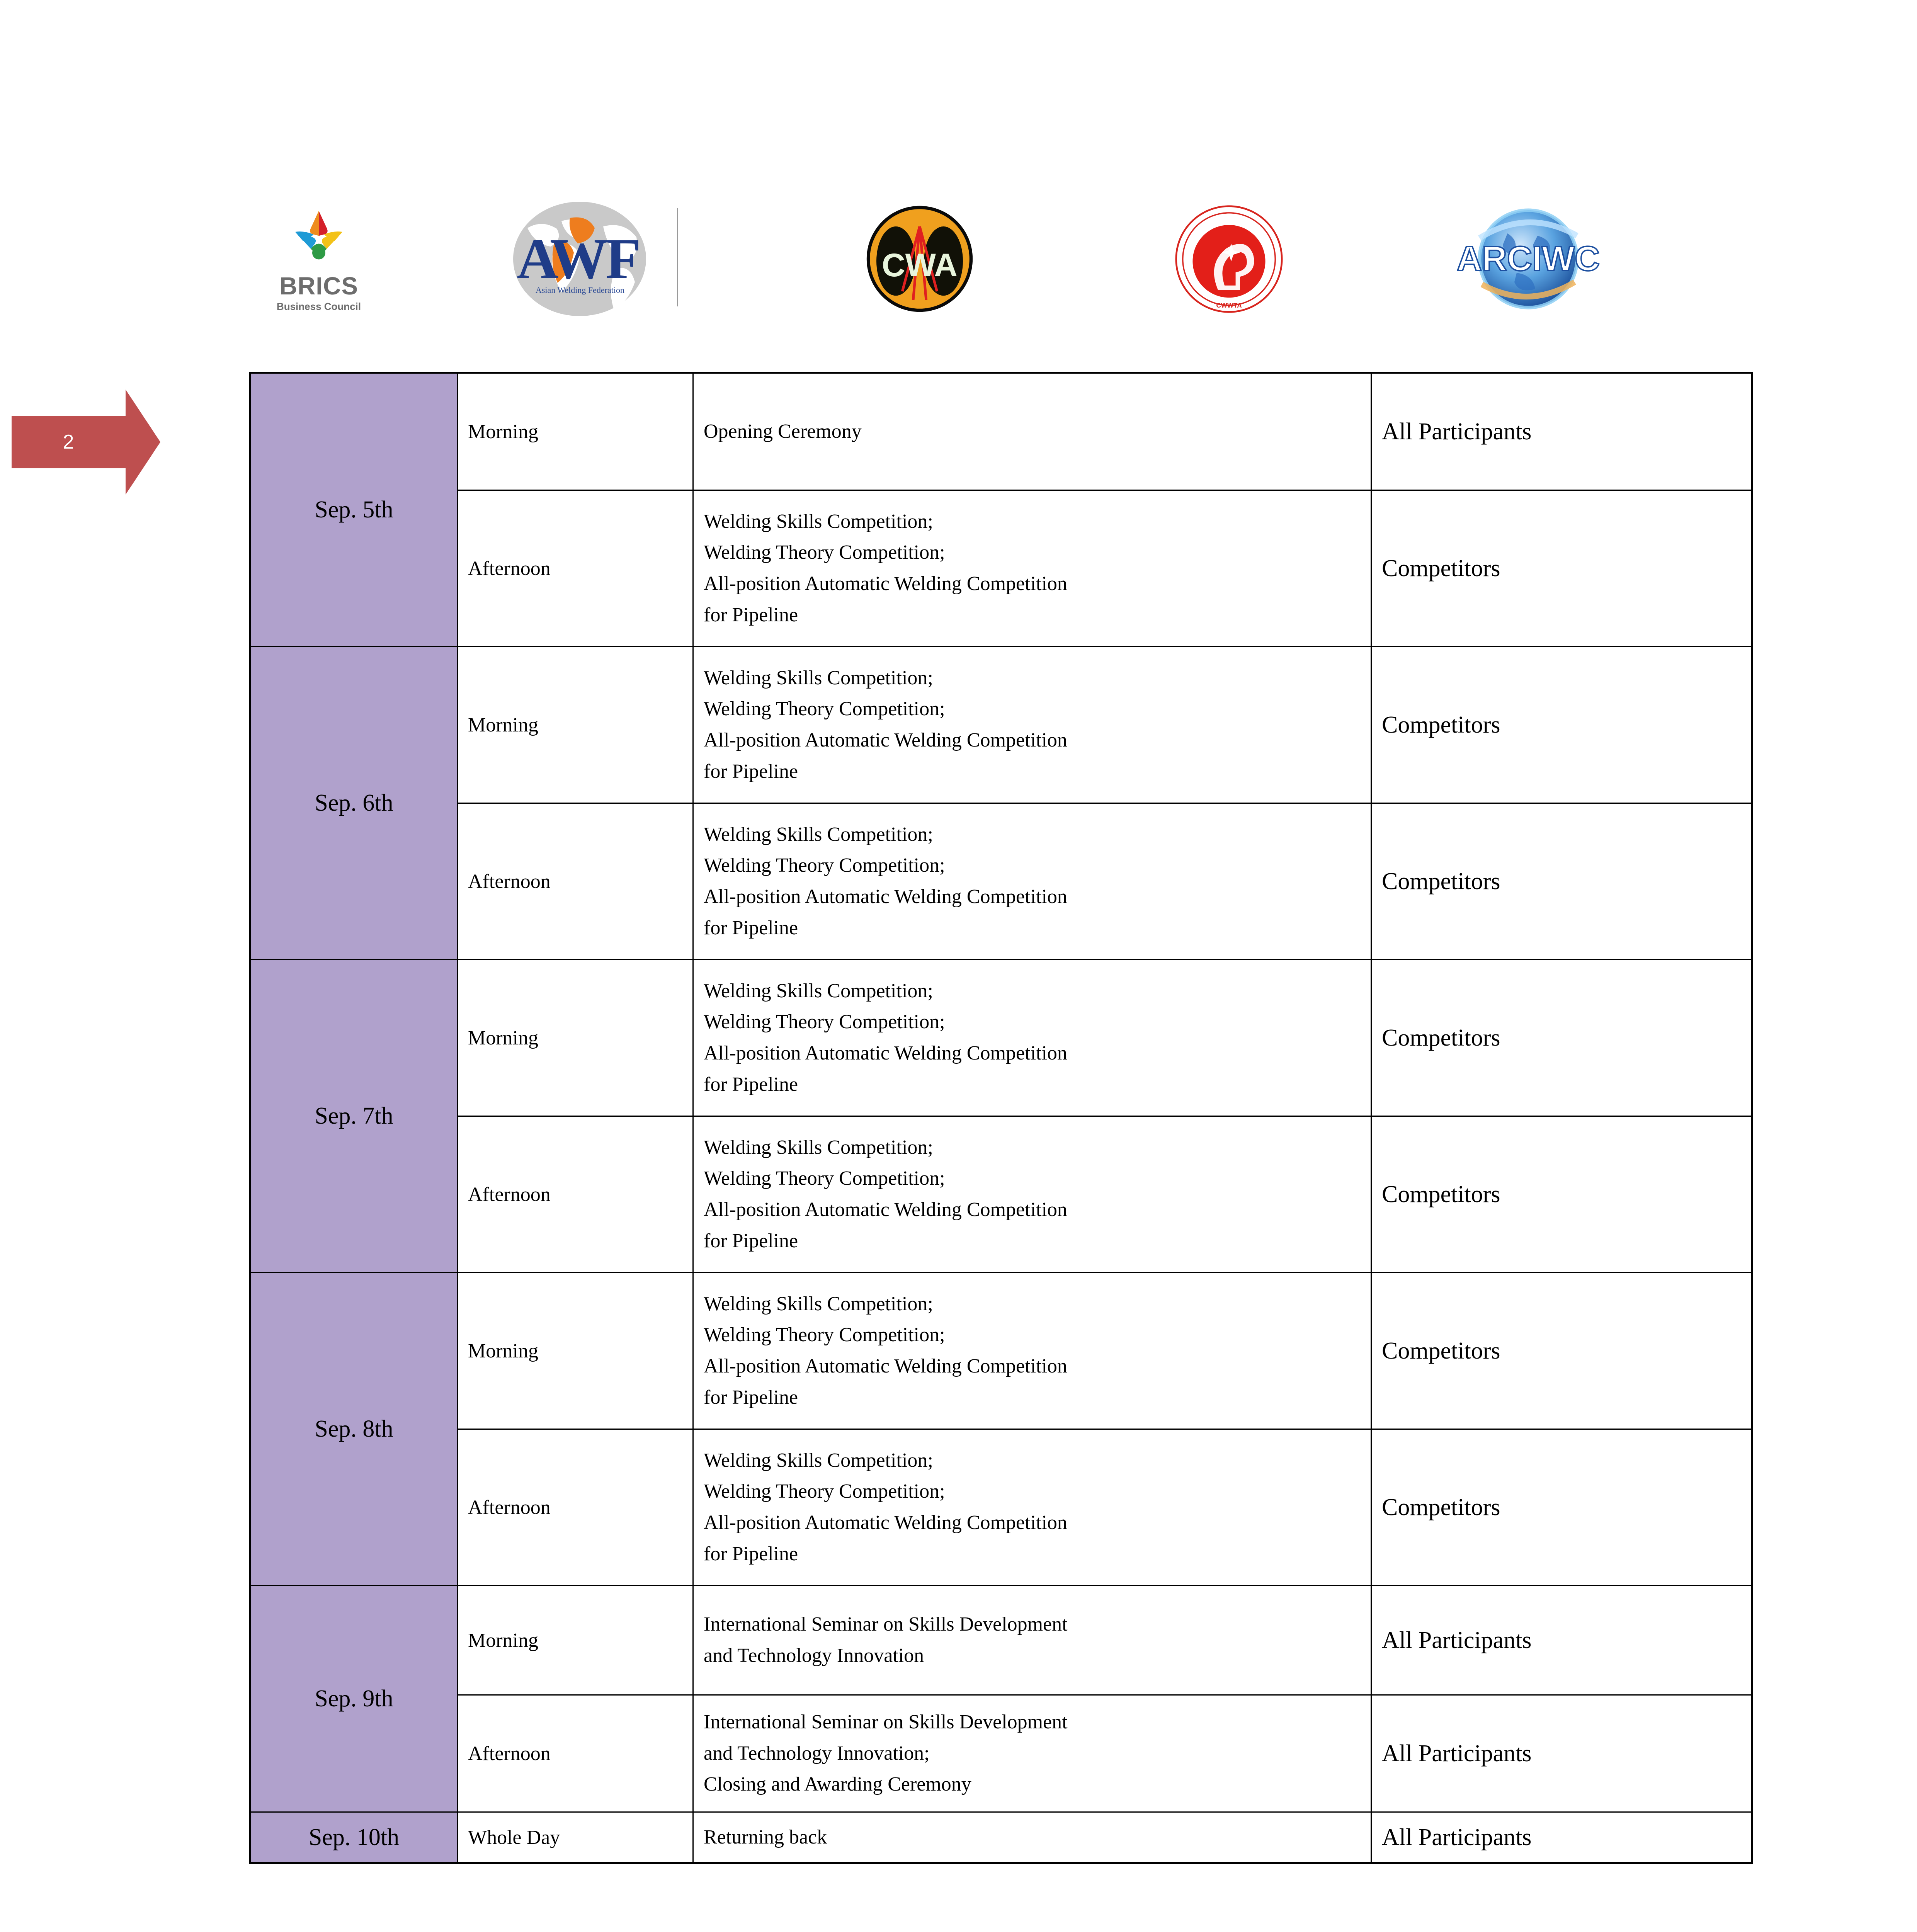 This screenshot has width=1917, height=1932. I want to click on cell-date: Sep. 6th, so click(354, 803).